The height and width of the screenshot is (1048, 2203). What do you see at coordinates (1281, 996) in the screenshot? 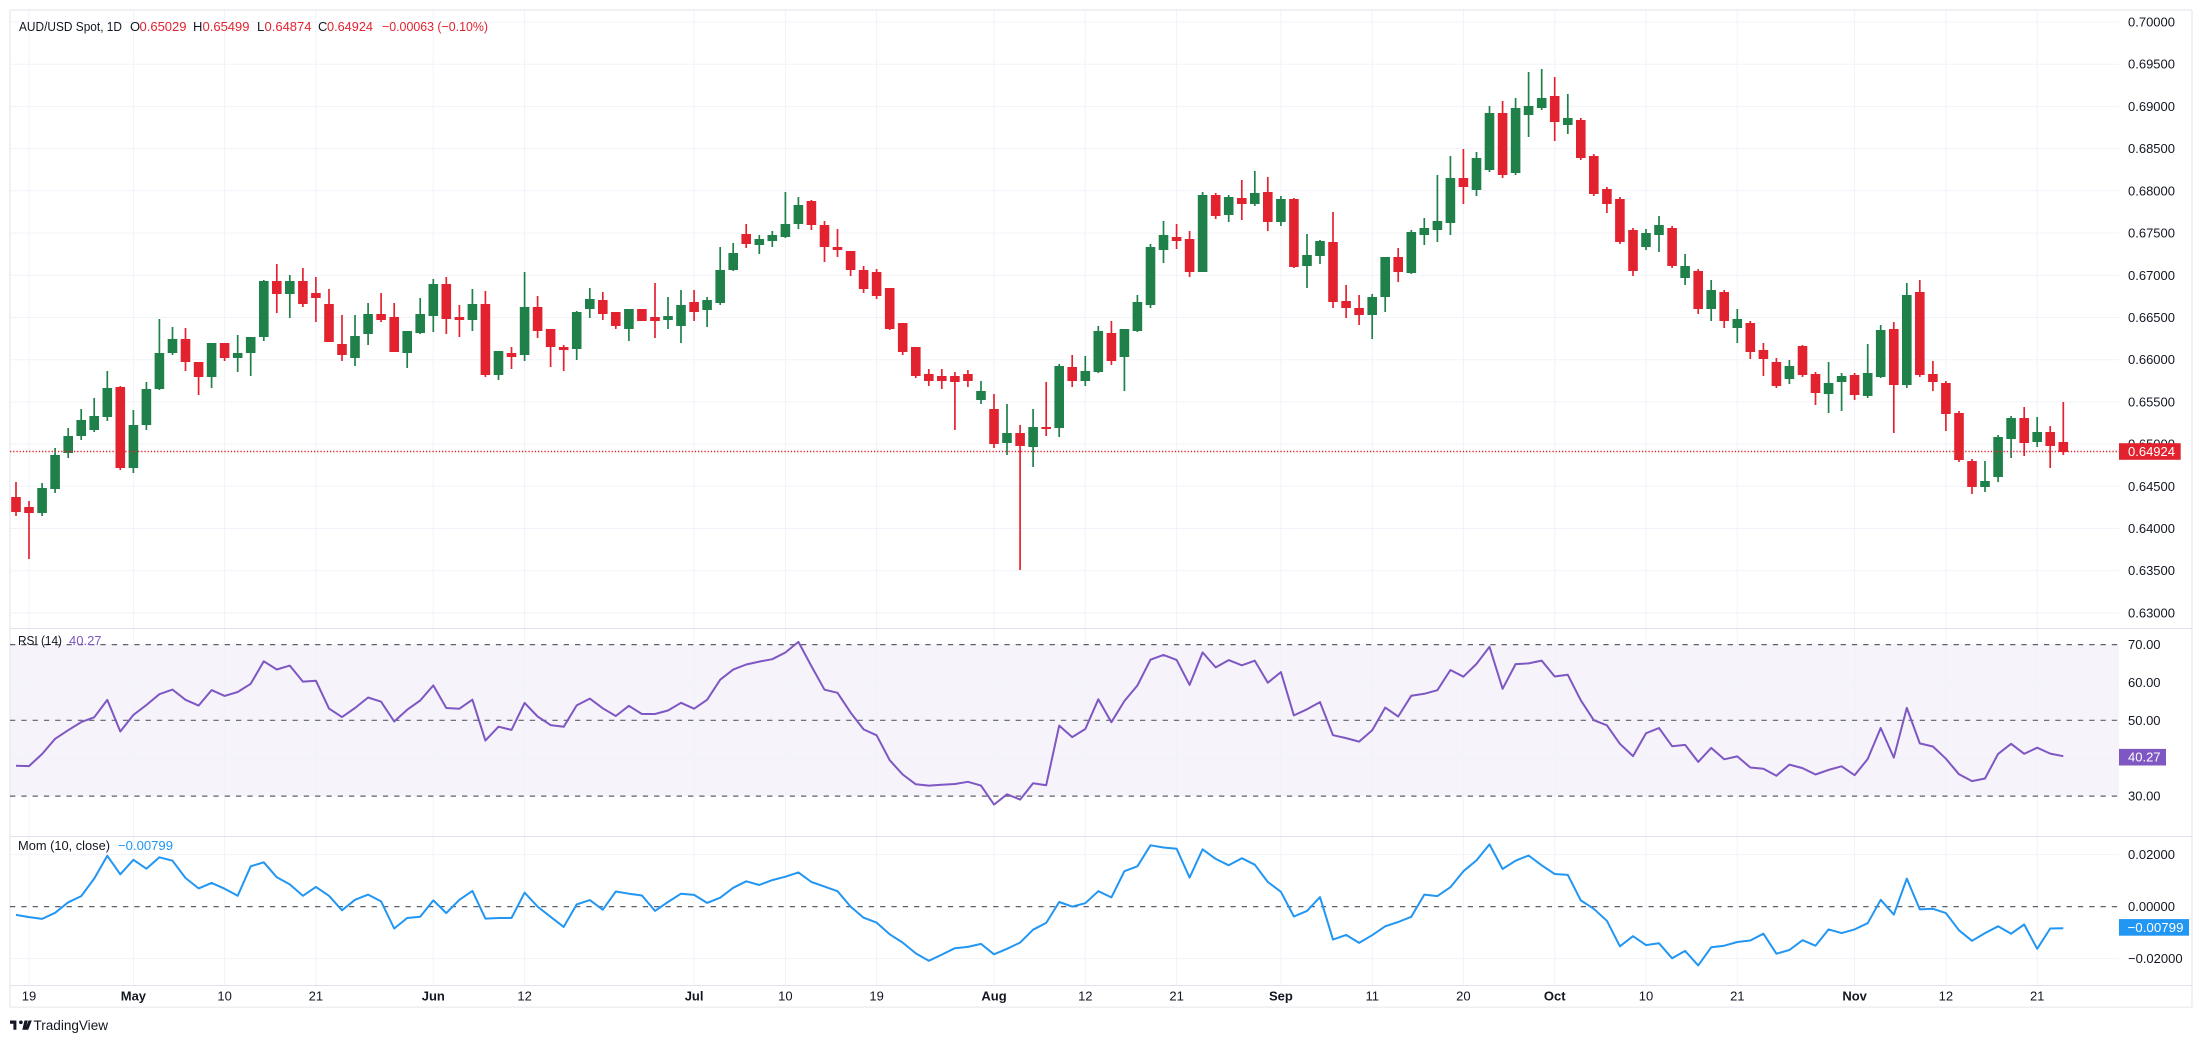
I see `svg-text: Sep` at bounding box center [1281, 996].